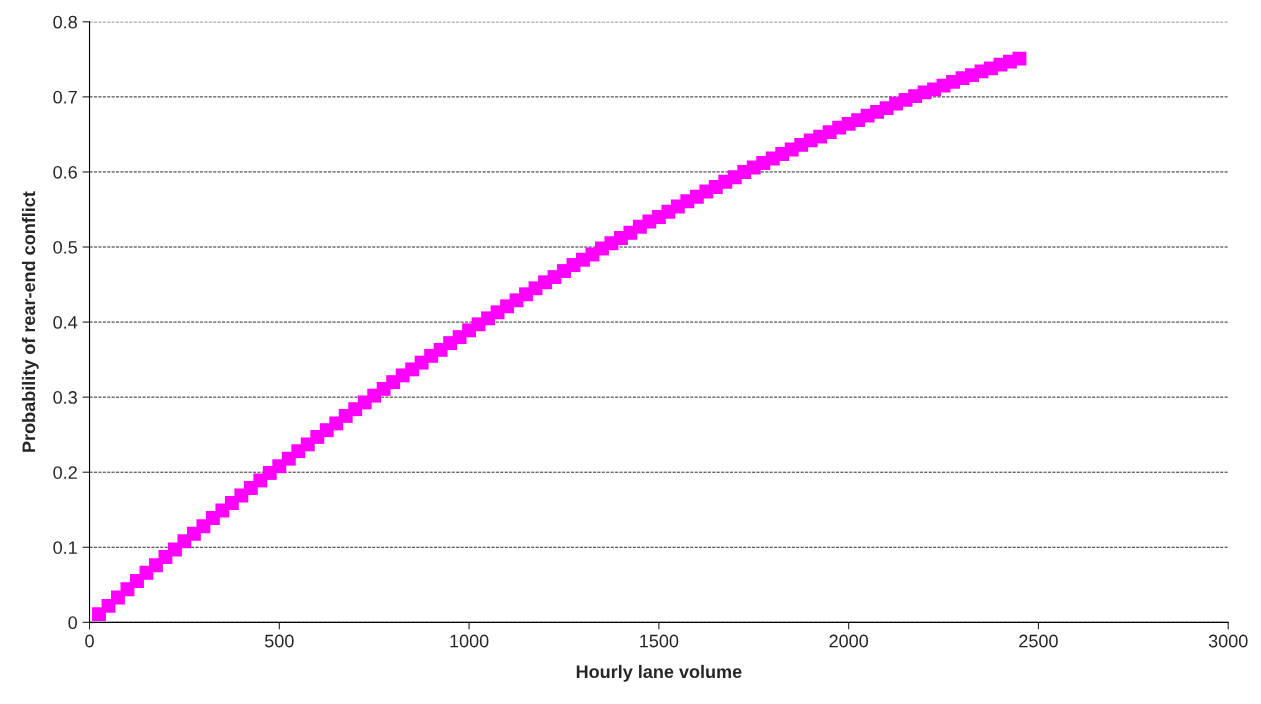 Image resolution: width=1261 pixels, height=704 pixels. I want to click on x-tick-label: 1000, so click(469, 641).